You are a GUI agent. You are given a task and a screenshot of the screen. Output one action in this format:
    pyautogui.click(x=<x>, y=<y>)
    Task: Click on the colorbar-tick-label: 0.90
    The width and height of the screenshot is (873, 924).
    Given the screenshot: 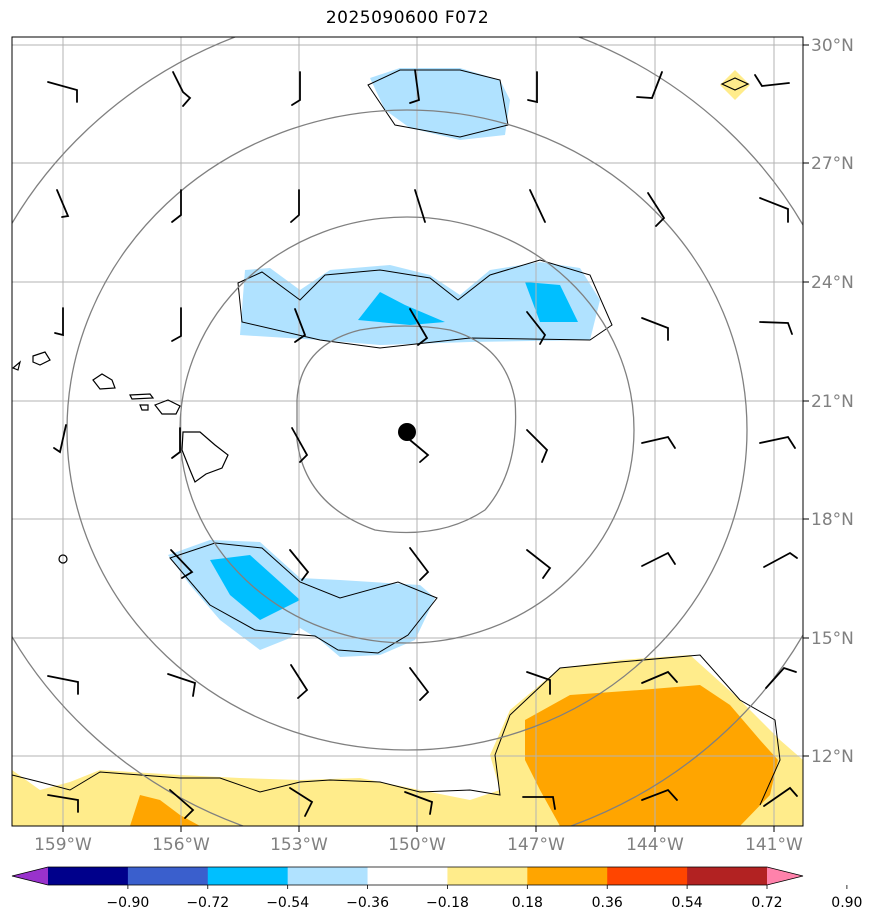 What is the action you would take?
    pyautogui.click(x=846, y=903)
    